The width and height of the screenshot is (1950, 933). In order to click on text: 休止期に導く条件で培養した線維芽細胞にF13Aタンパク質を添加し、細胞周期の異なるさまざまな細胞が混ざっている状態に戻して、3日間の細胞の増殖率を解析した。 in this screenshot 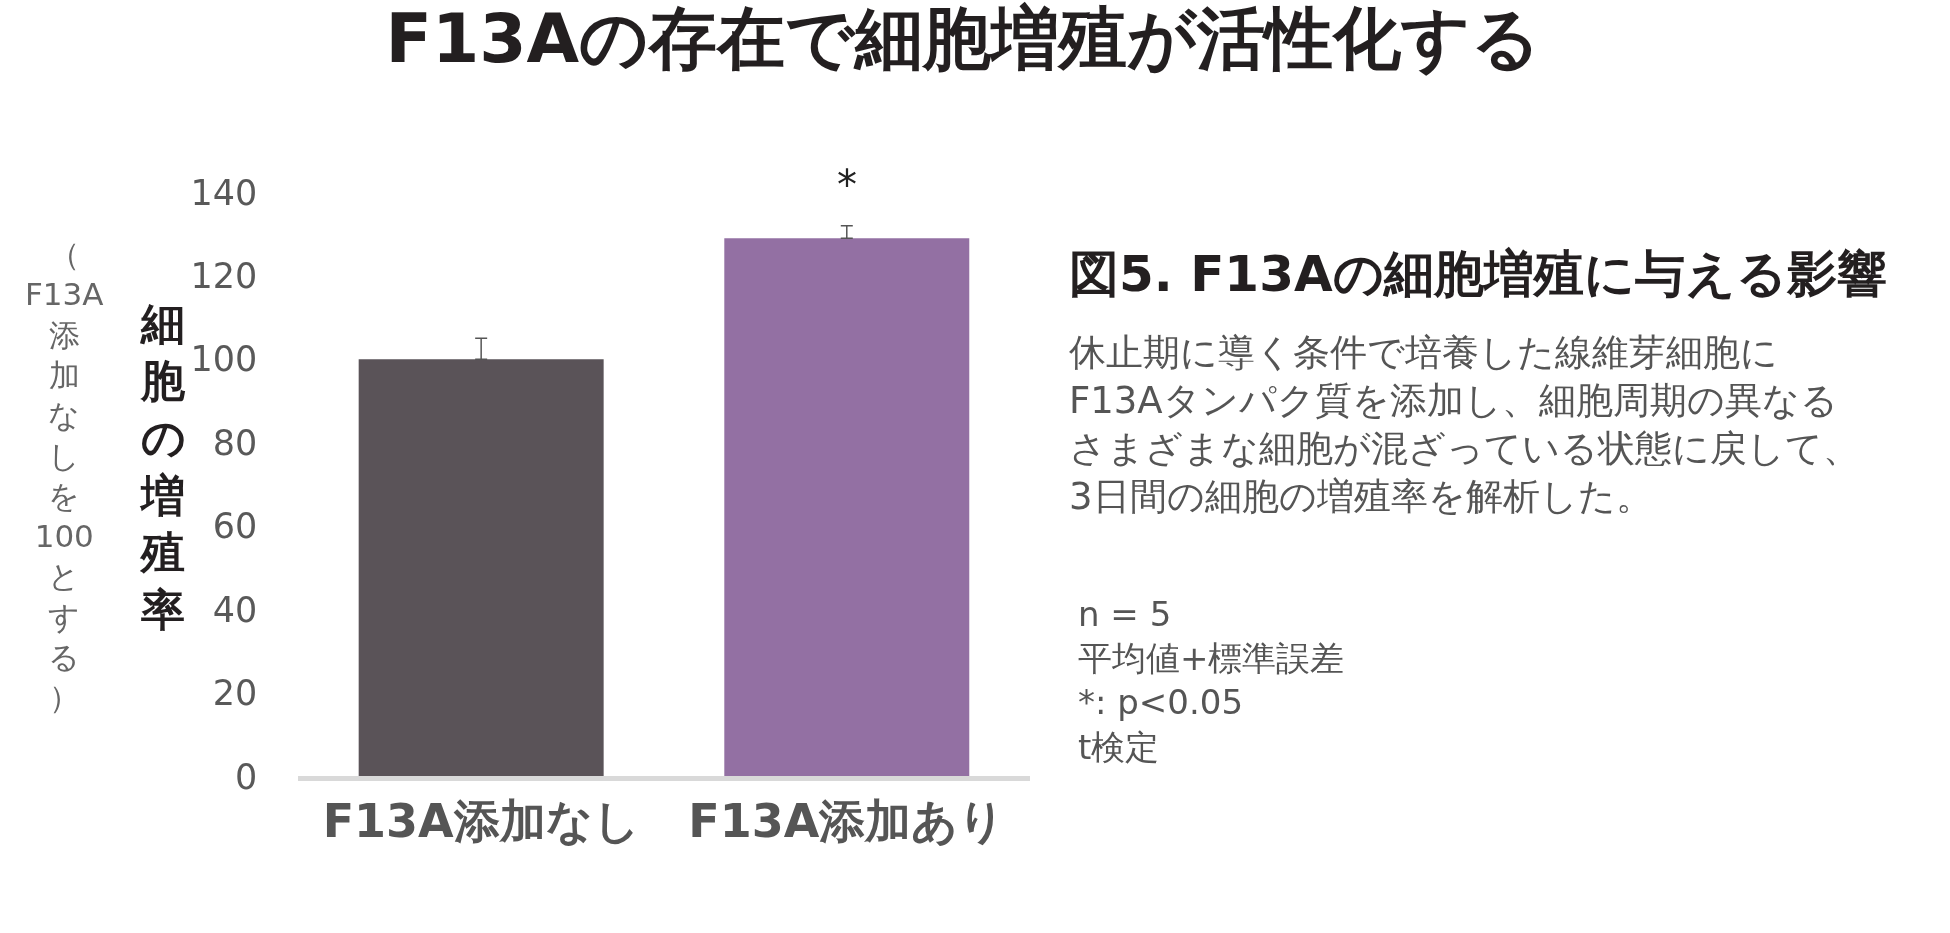, I will do `click(1464, 425)`.